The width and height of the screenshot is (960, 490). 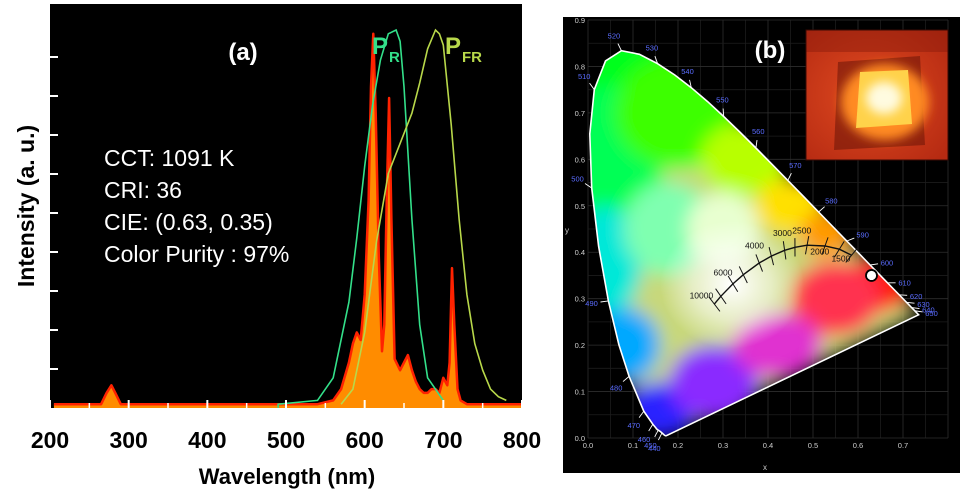 What do you see at coordinates (904, 283) in the screenshot?
I see `wavelength-label: 610` at bounding box center [904, 283].